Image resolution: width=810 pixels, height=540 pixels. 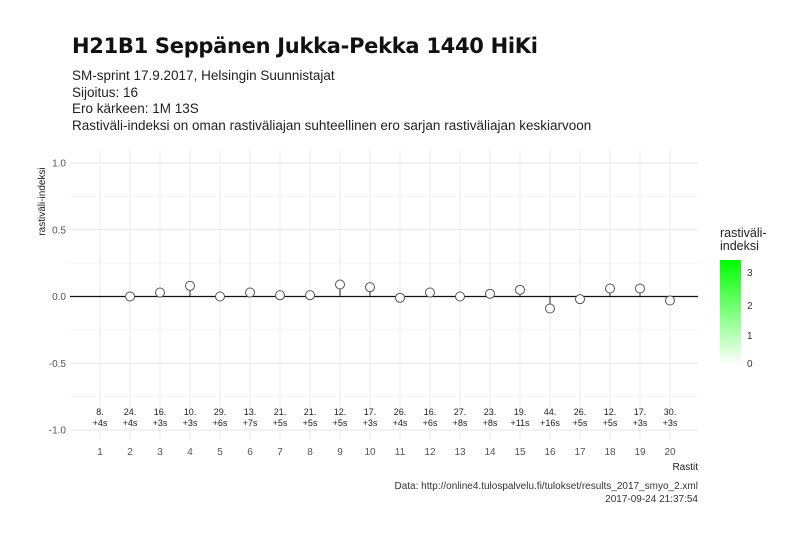 What do you see at coordinates (520, 452) in the screenshot?
I see `x-tick-label: 15` at bounding box center [520, 452].